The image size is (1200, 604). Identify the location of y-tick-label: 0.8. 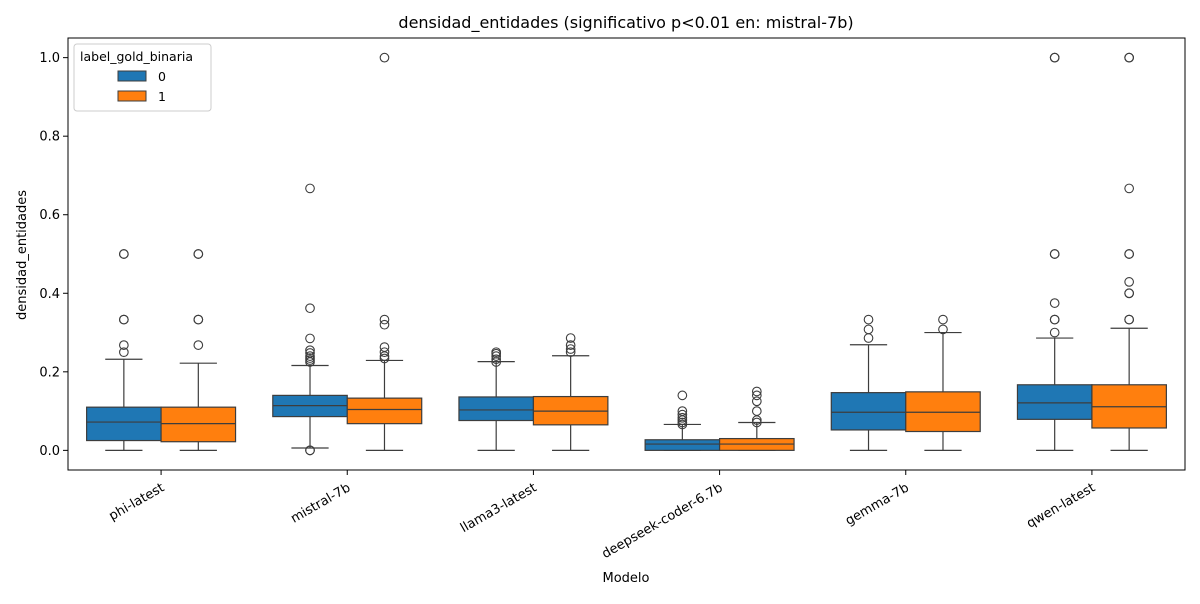
(49, 137).